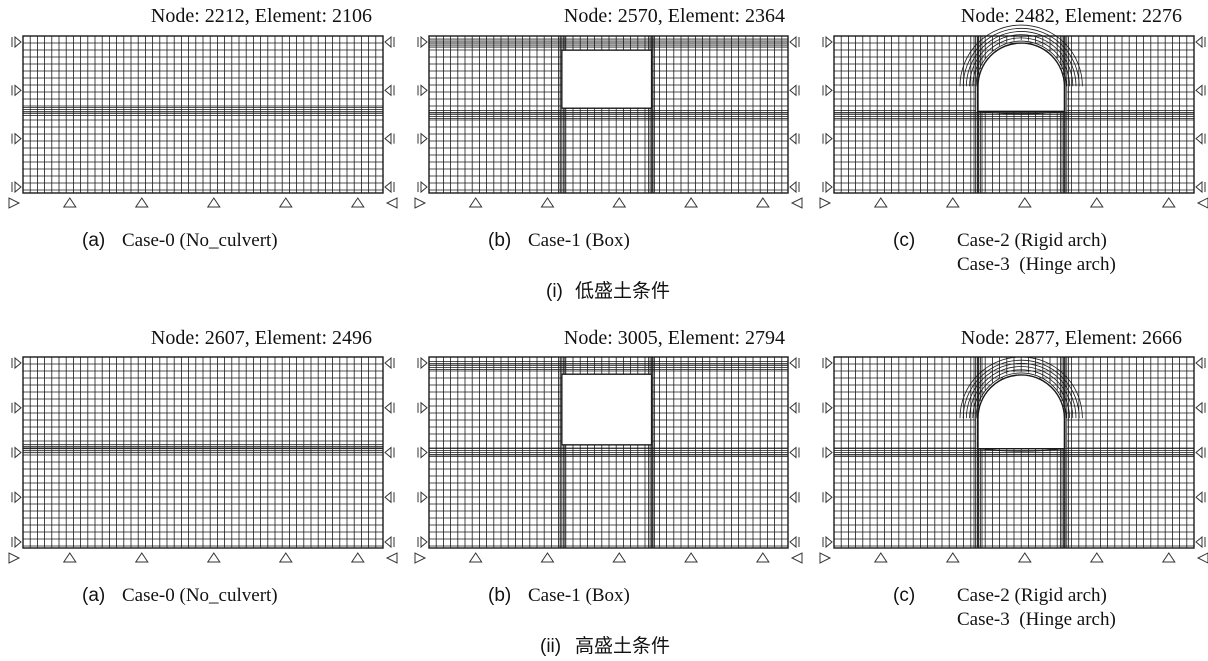 Image resolution: width=1208 pixels, height=661 pixels. Describe the element at coordinates (1071, 16) in the screenshot. I see `node-element-count: Node: 2482, Element: 2276` at that location.